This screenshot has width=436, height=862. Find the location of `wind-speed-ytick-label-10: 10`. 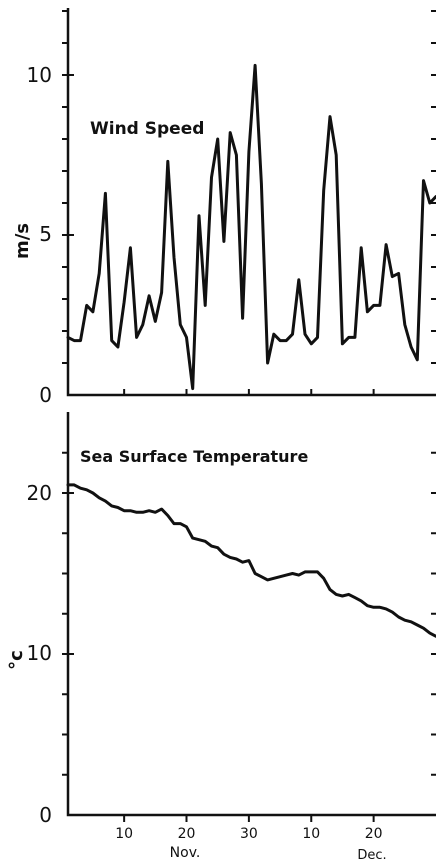

wind-speed-ytick-label-10: 10 is located at coordinates (39, 75).